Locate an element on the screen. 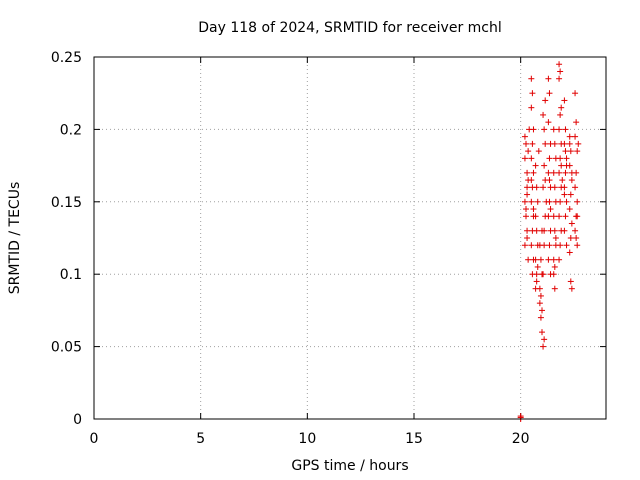 Image resolution: width=640 pixels, height=480 pixels. y-tick-label: 0.15 is located at coordinates (66, 203).